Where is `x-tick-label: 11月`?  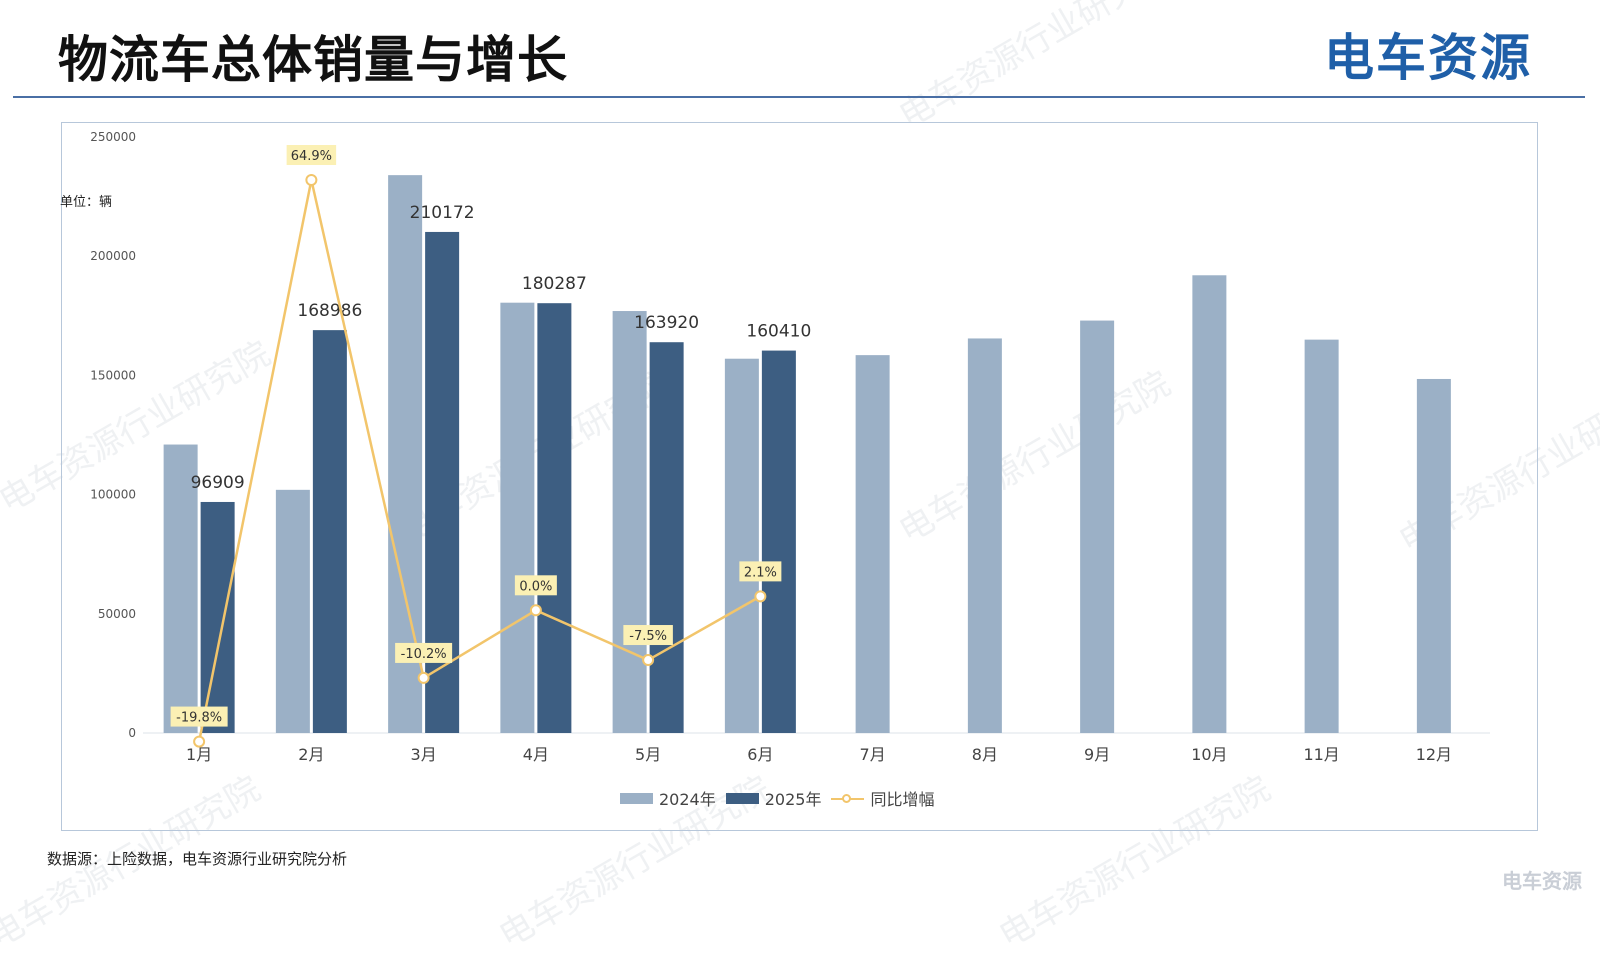 x-tick-label: 11月 is located at coordinates (1321, 754).